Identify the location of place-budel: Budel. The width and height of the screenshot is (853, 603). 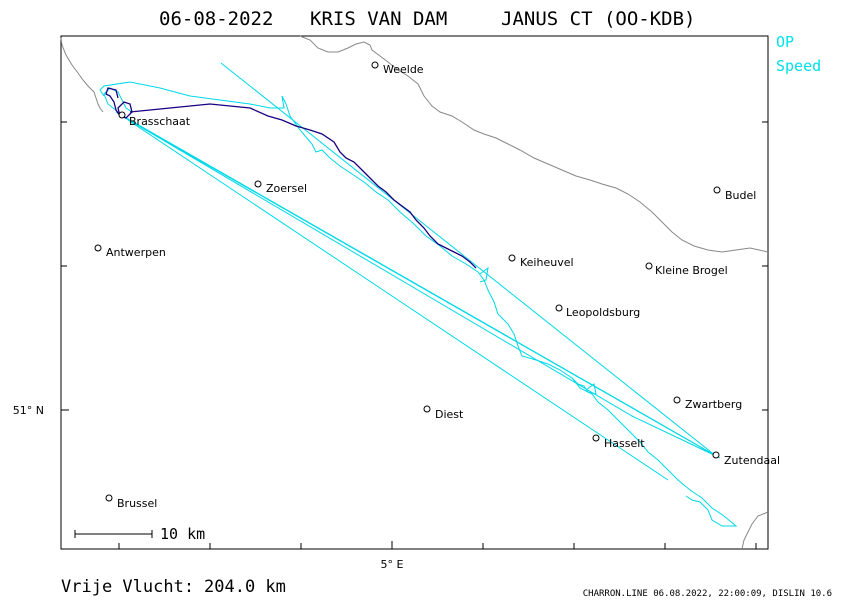
(734, 194).